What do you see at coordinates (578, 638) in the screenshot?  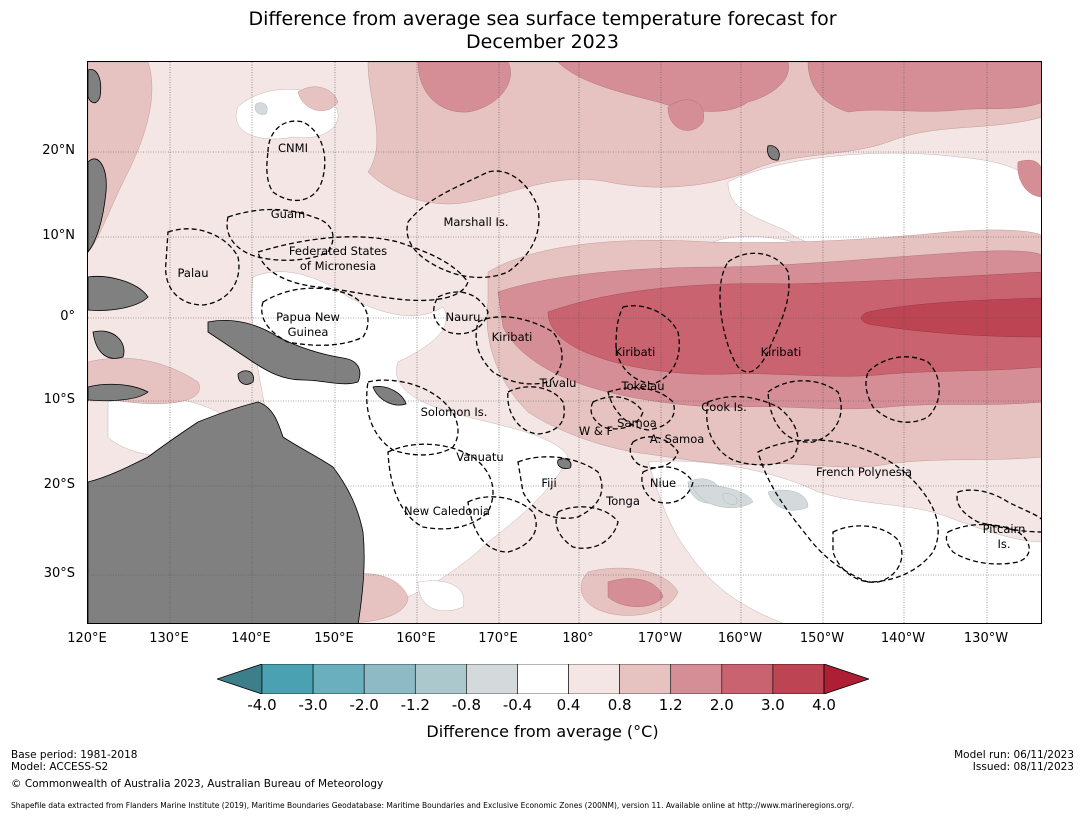 I see `x-tick-180: 180°` at bounding box center [578, 638].